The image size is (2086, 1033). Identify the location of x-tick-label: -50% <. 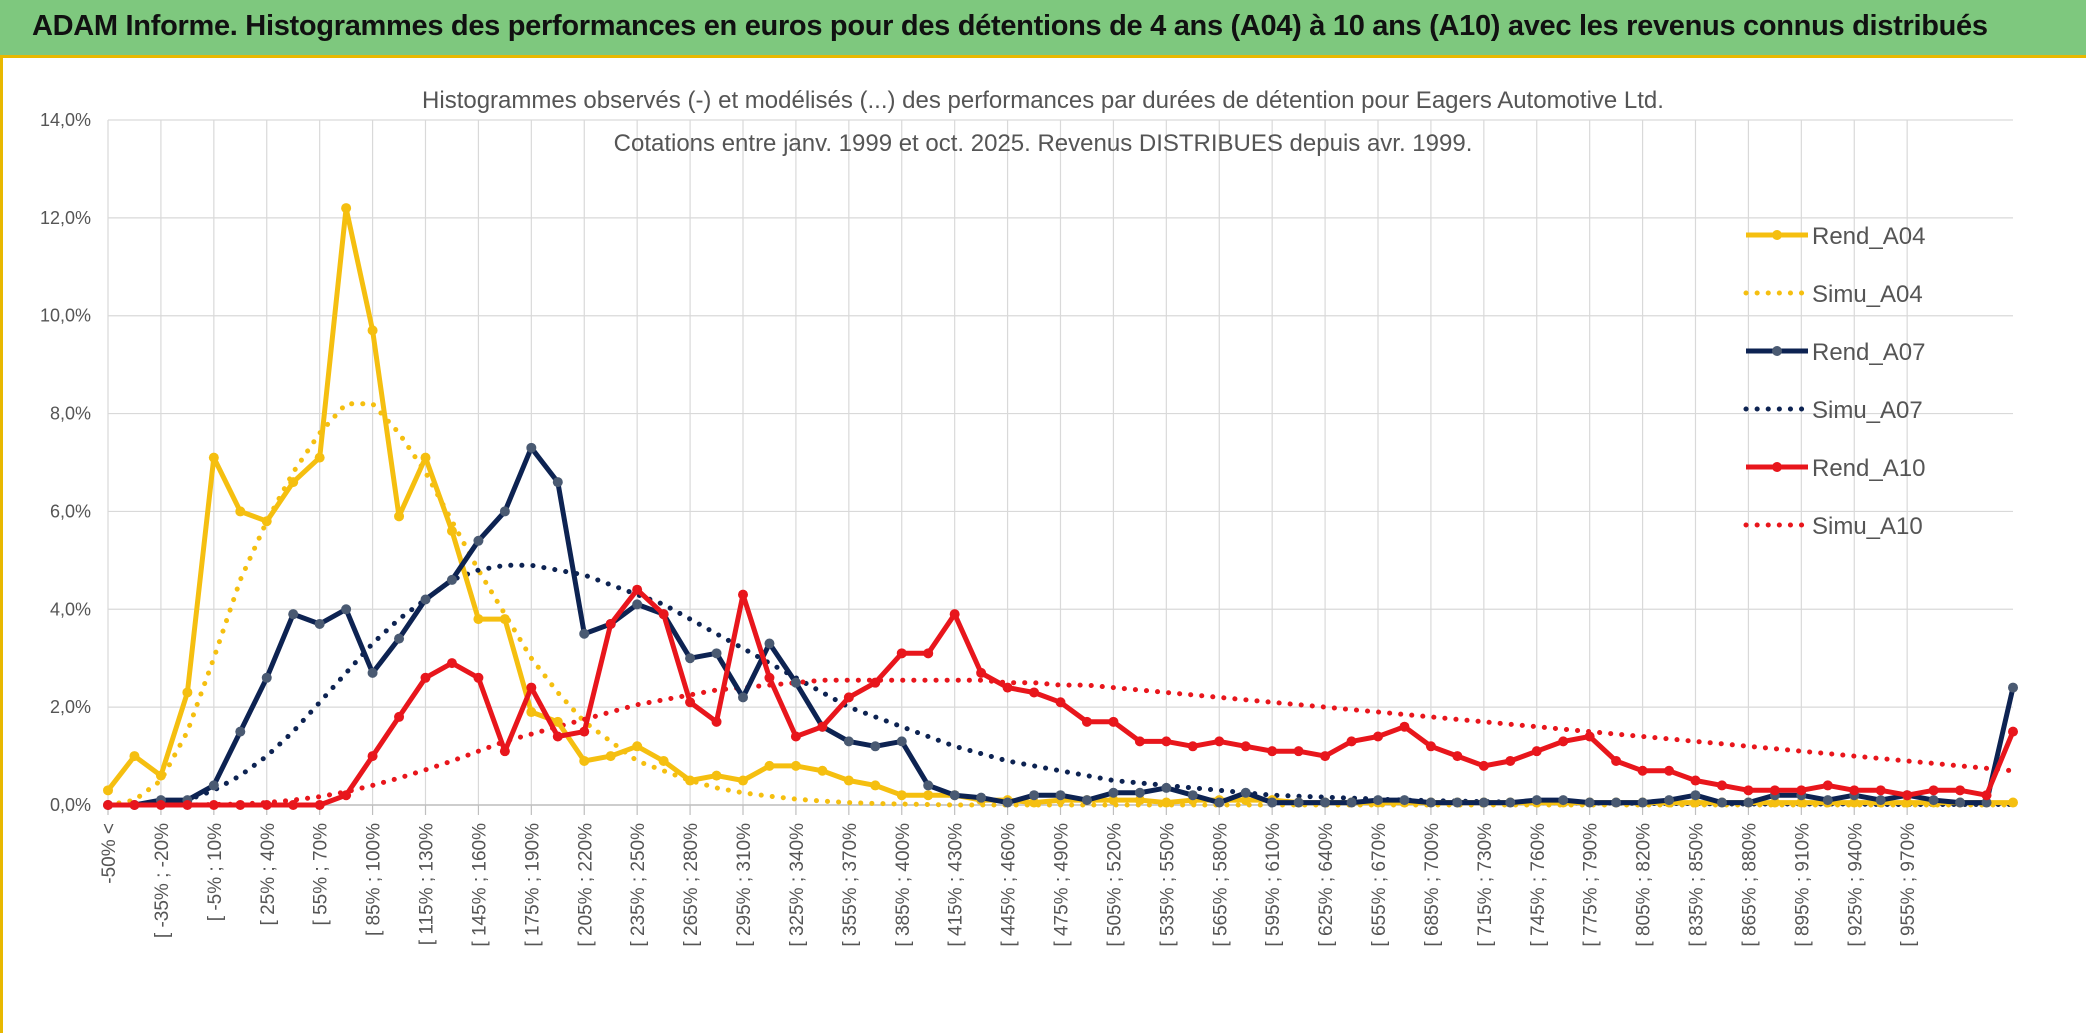
(109, 853).